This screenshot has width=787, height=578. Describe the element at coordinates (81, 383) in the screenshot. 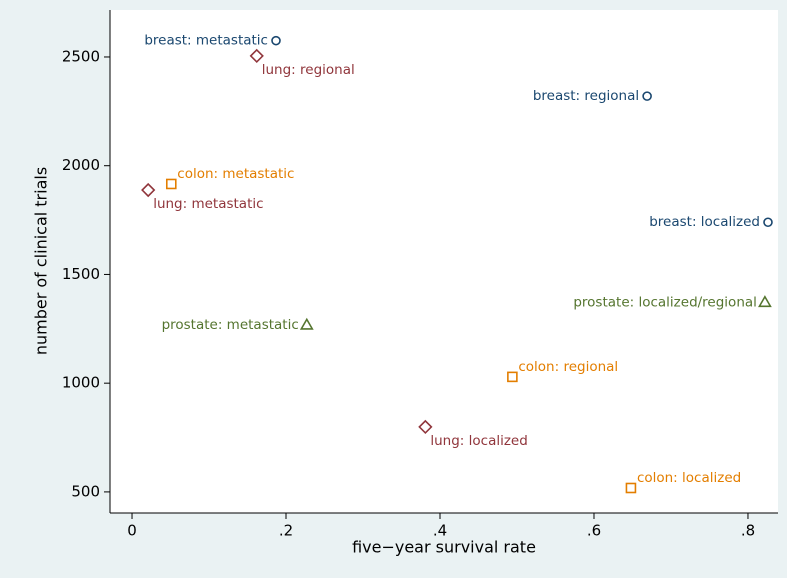

I see `y-tick-label: 1000` at that location.